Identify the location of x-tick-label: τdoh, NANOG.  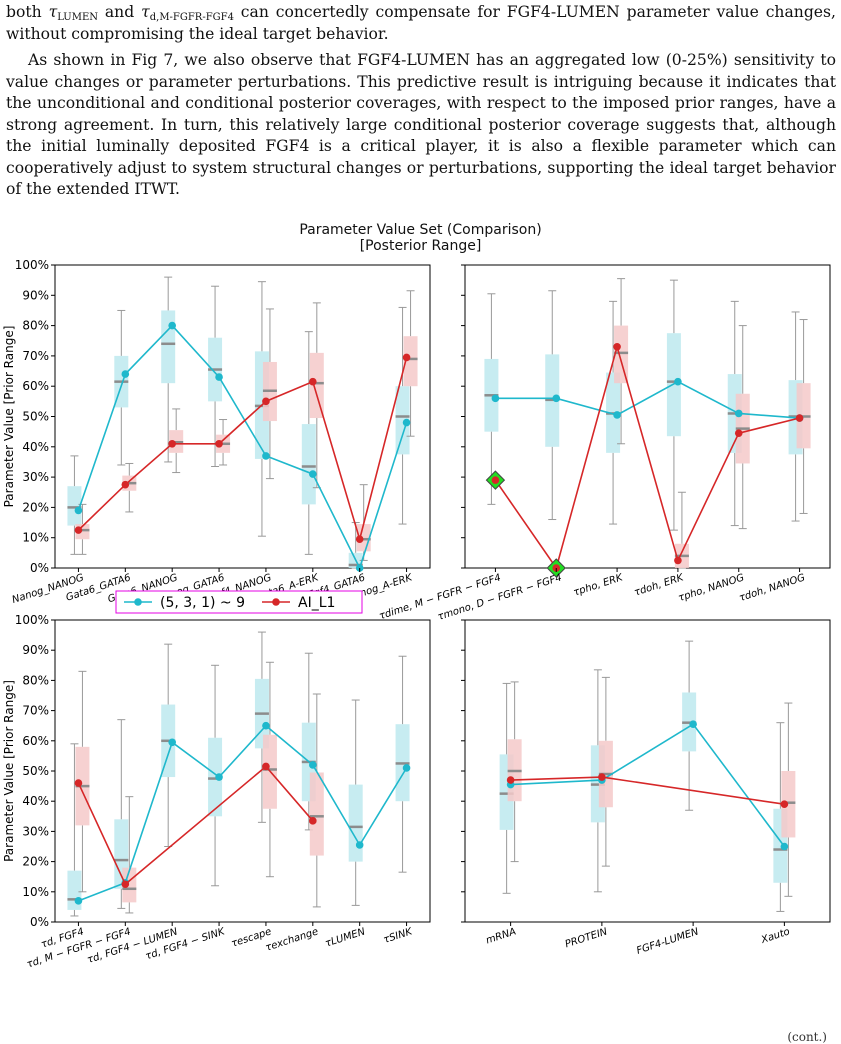
(772, 588).